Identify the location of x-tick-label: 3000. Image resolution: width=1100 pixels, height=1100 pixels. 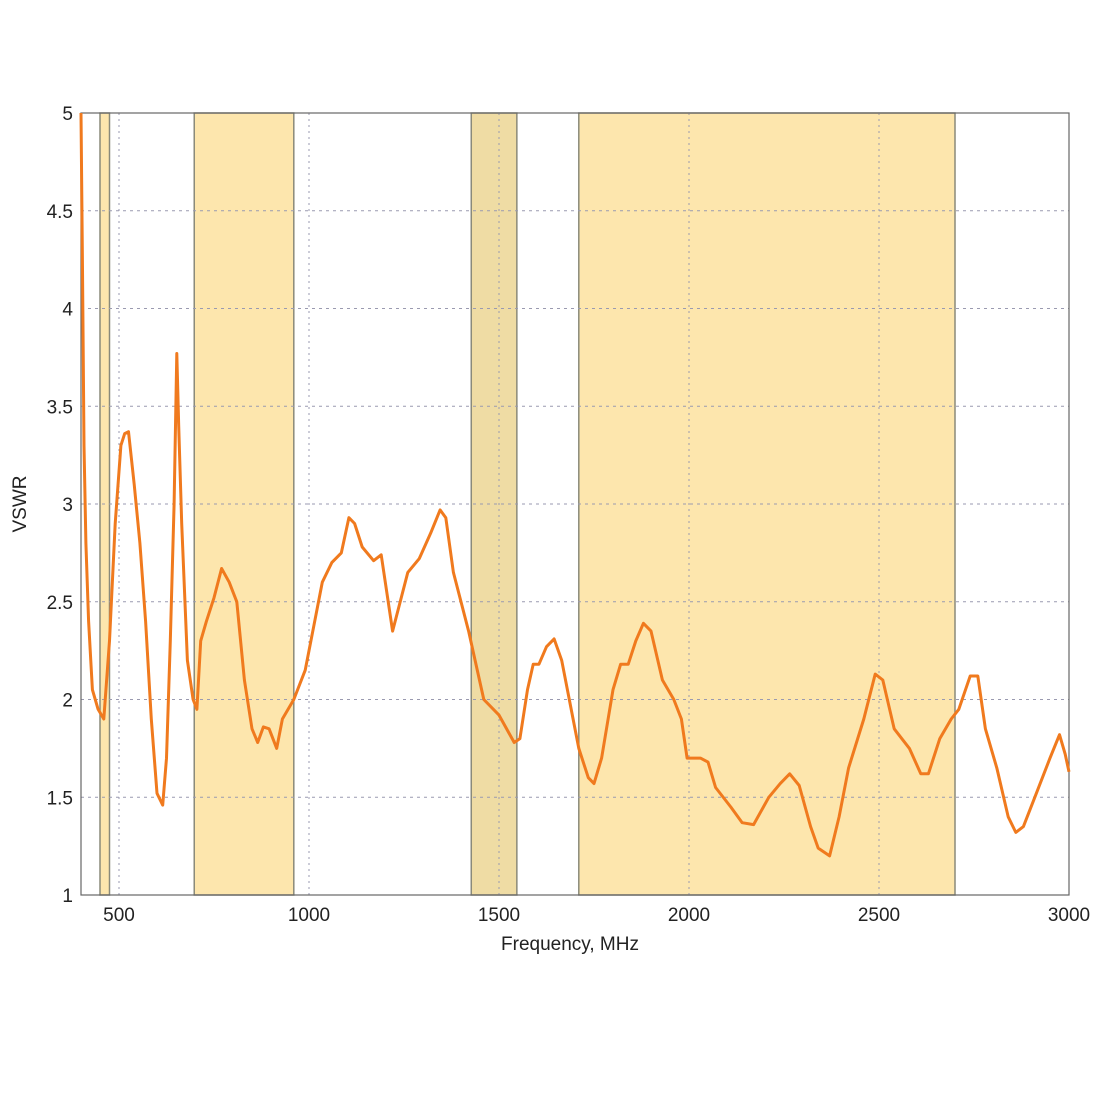
(1069, 915).